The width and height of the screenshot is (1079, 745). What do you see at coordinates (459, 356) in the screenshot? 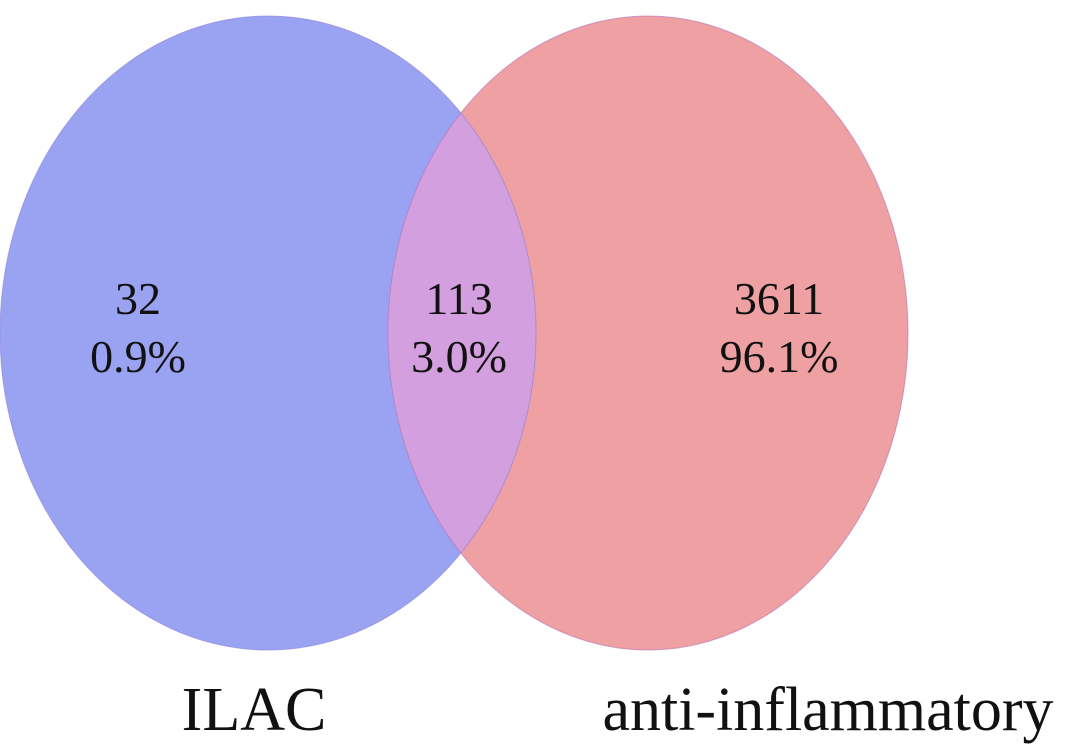
I see `intersection-percent: 3.0%` at bounding box center [459, 356].